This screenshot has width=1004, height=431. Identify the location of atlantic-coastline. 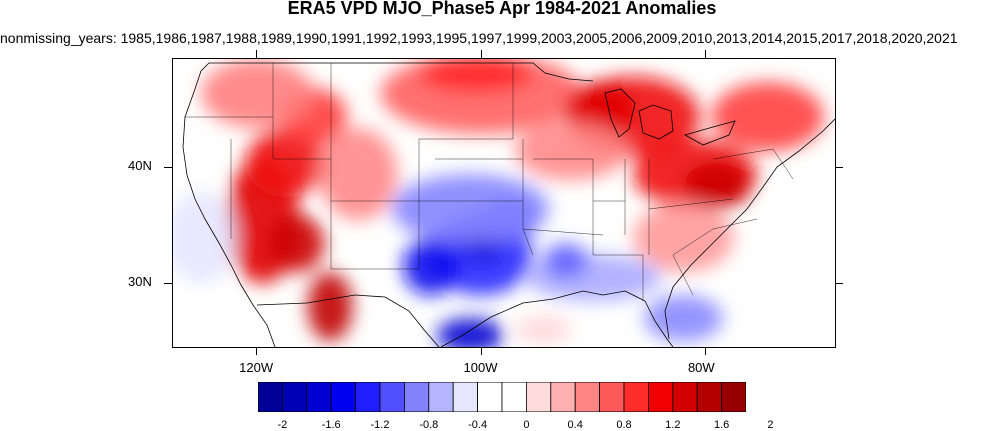
(749, 229).